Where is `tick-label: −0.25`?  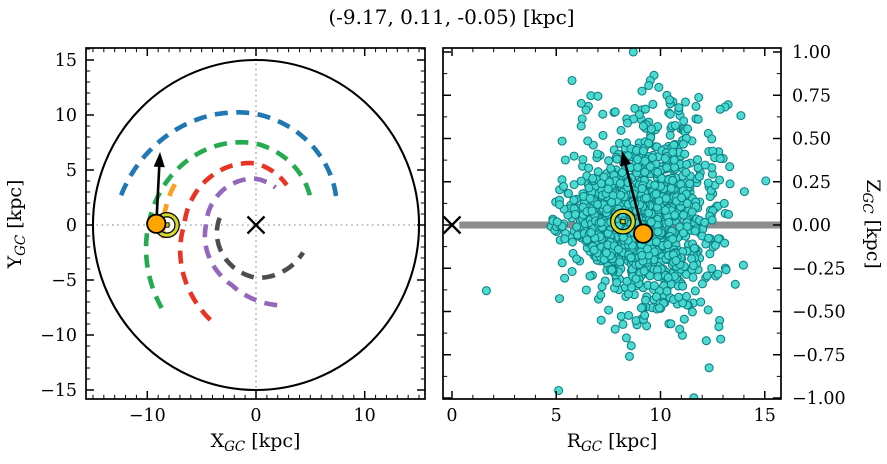
tick-label: −0.25 is located at coordinates (819, 269).